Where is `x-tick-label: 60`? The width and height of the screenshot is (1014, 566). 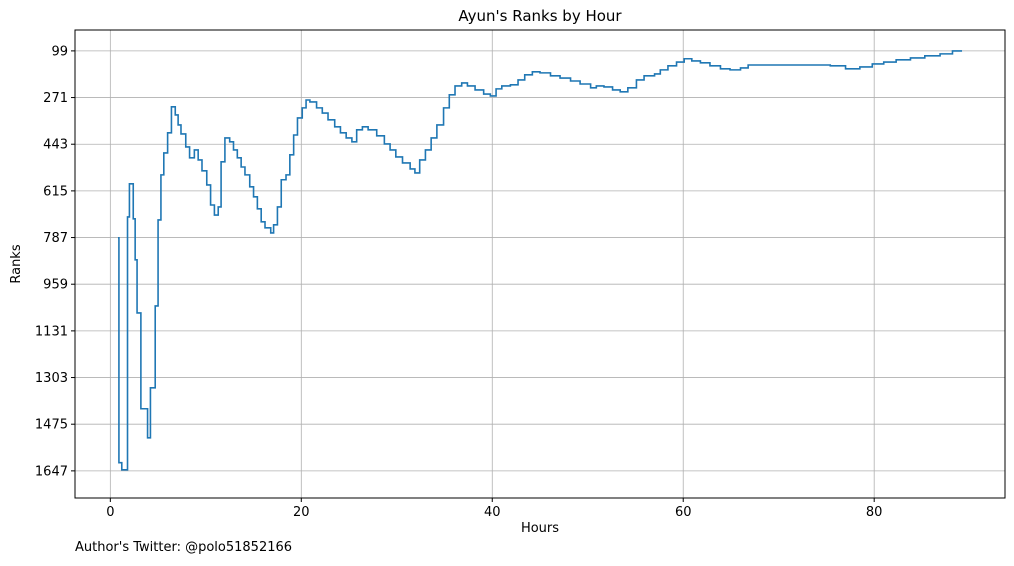
x-tick-label: 60 is located at coordinates (683, 512).